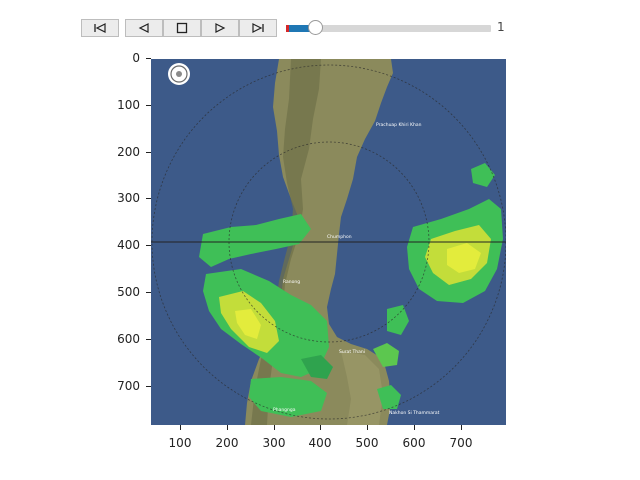 Image resolution: width=640 pixels, height=480 pixels. I want to click on x-tick-label: 700, so click(461, 443).